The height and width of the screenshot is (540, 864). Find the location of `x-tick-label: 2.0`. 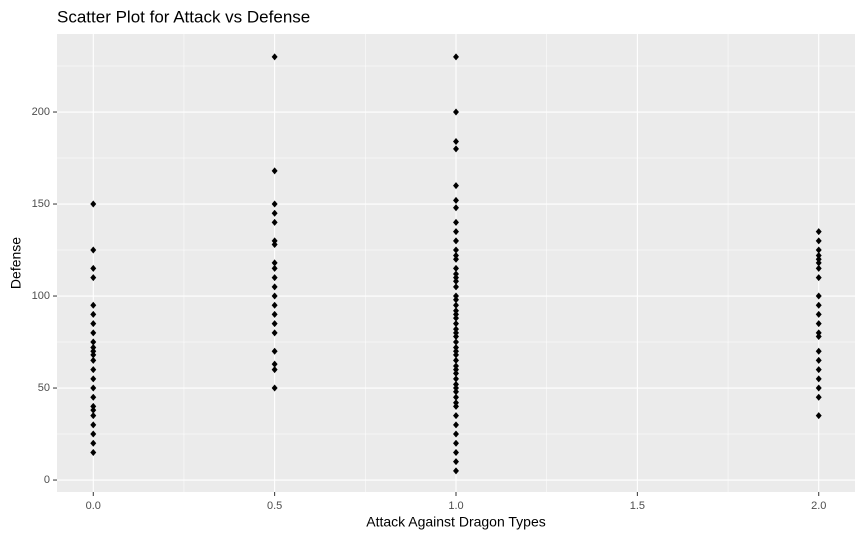

x-tick-label: 2.0 is located at coordinates (818, 506).